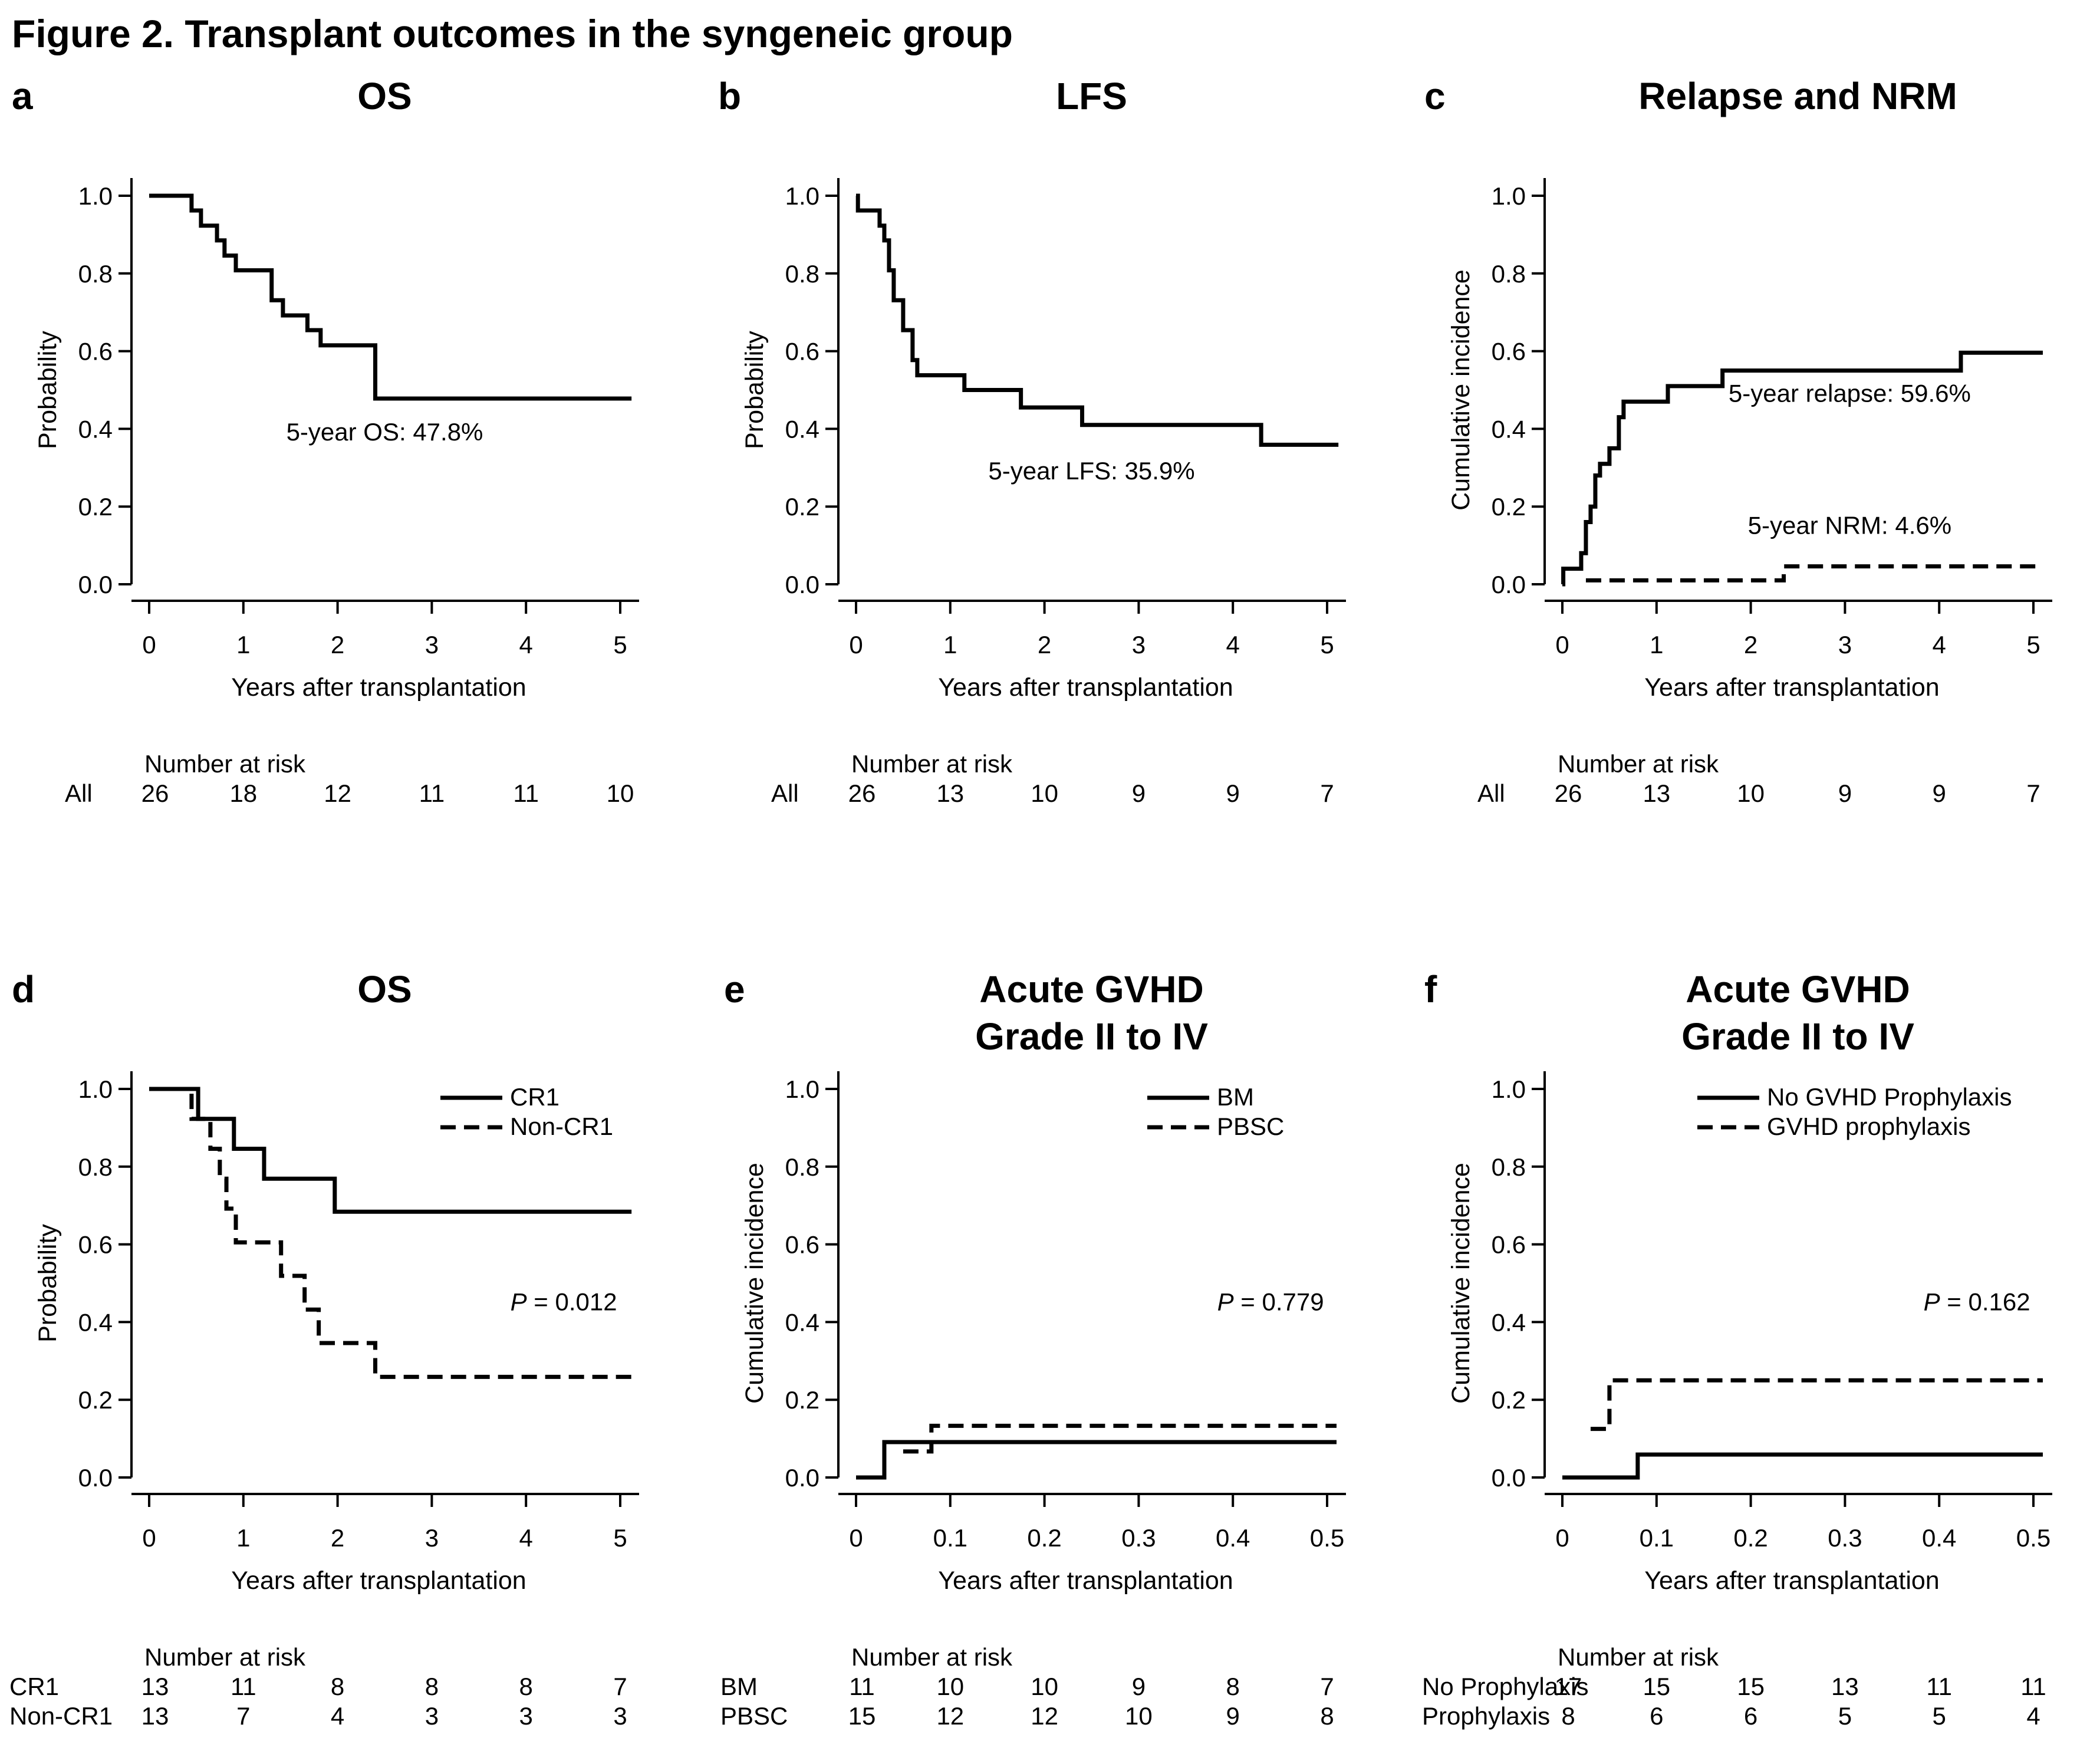 The image size is (2090, 1764). What do you see at coordinates (1568, 793) in the screenshot?
I see `risk-value: 26` at bounding box center [1568, 793].